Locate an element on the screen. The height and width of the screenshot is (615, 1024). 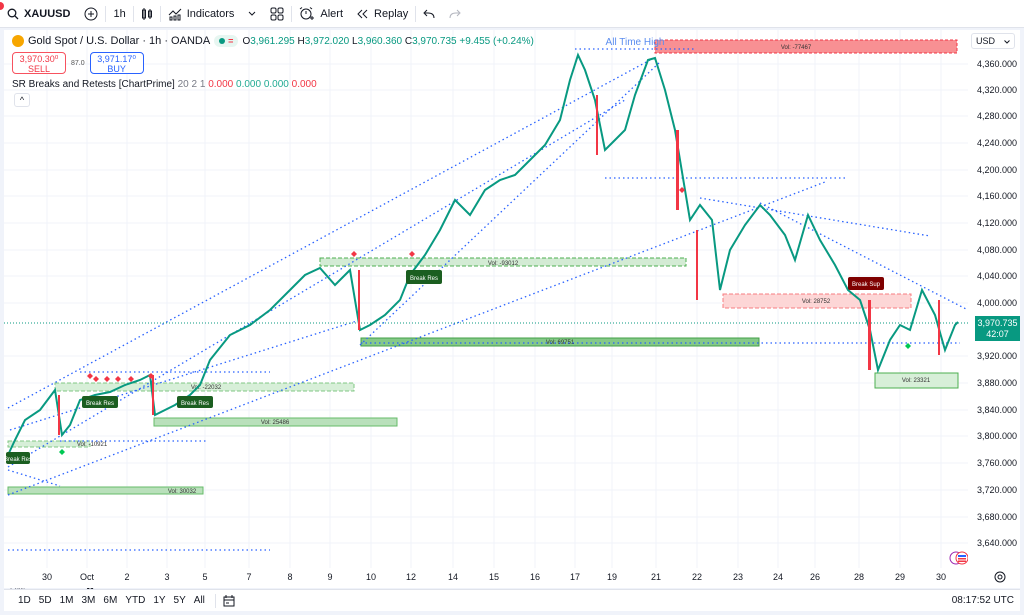
time-tick: 2 is located at coordinates (127, 577).